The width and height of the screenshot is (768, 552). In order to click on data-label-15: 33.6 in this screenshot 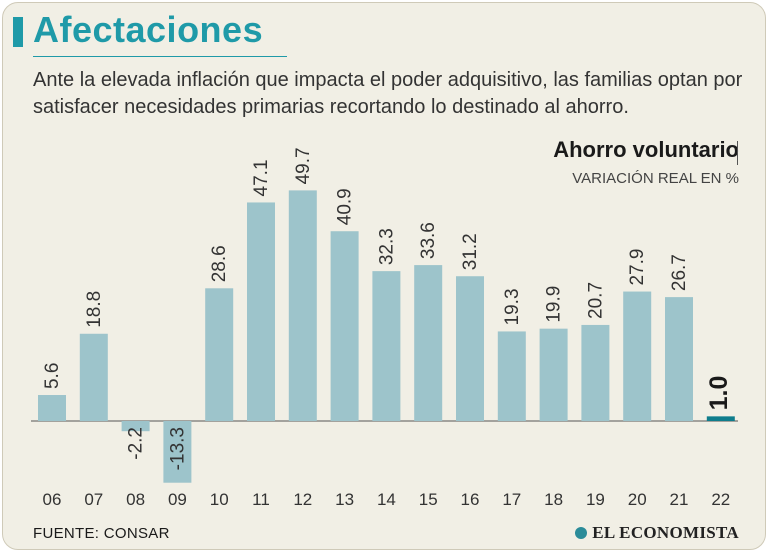, I will do `click(428, 240)`.